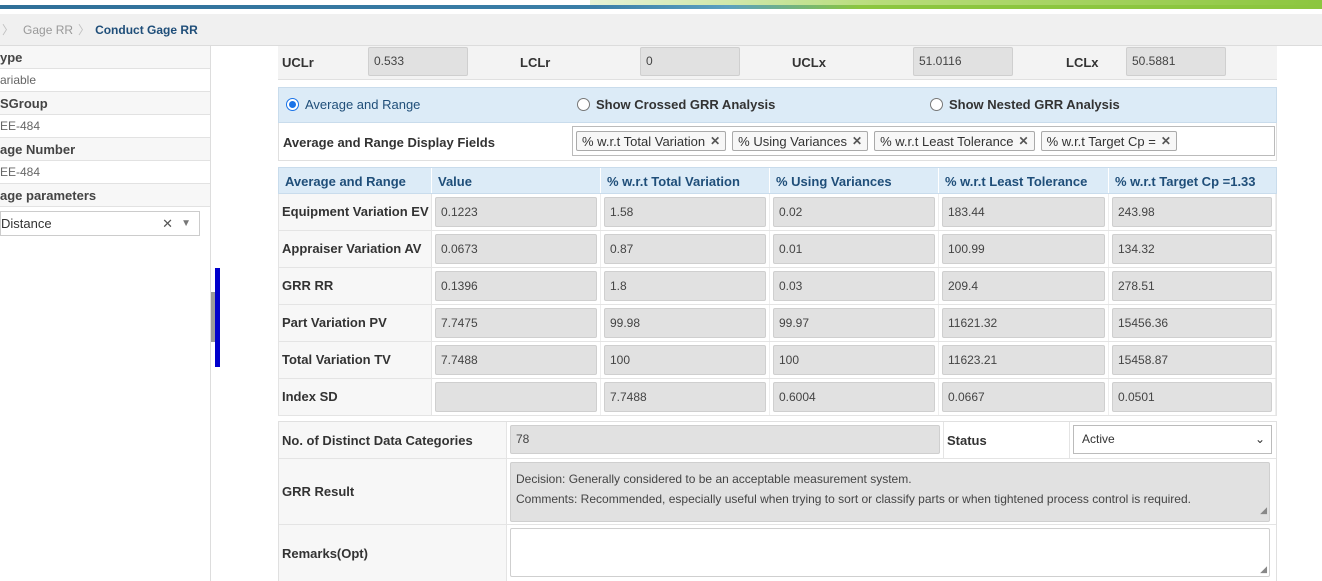 The image size is (1322, 581). What do you see at coordinates (947, 141) in the screenshot?
I see `chip-label: % w.r.t Least Tolerance` at bounding box center [947, 141].